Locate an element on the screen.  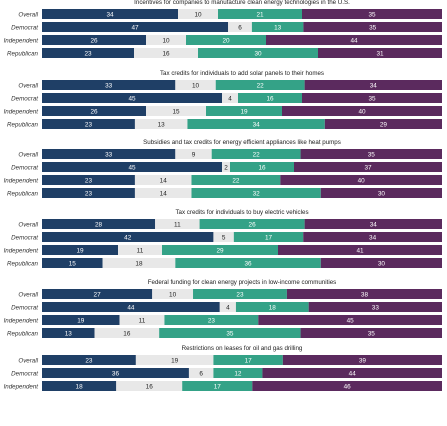
data-label: 15 is located at coordinates (176, 112).